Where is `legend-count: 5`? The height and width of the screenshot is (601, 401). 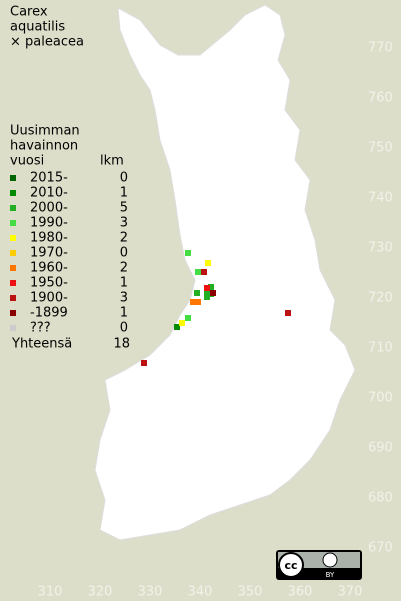 legend-count: 5 is located at coordinates (124, 208).